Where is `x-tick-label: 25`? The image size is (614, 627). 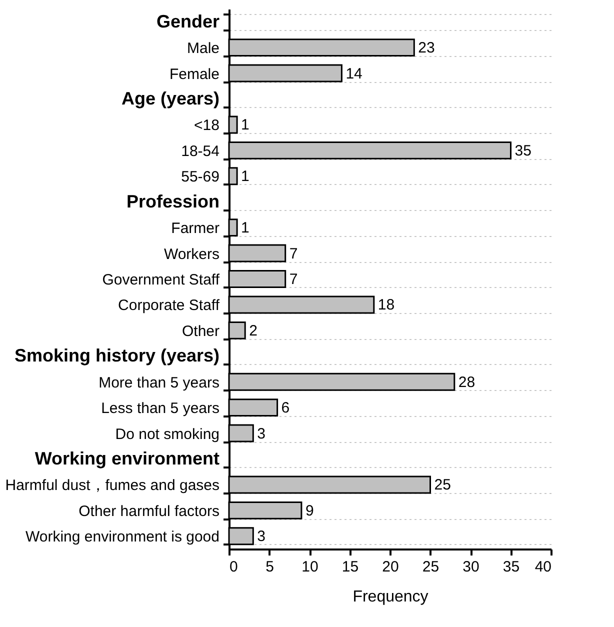
x-tick-label: 25 is located at coordinates (431, 567).